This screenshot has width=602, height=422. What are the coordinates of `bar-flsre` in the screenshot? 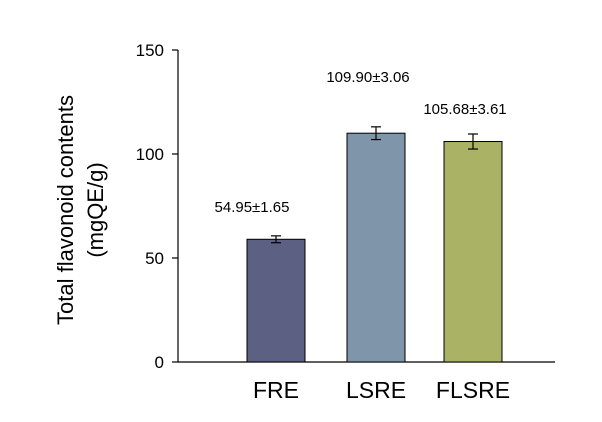 It's located at (473, 252).